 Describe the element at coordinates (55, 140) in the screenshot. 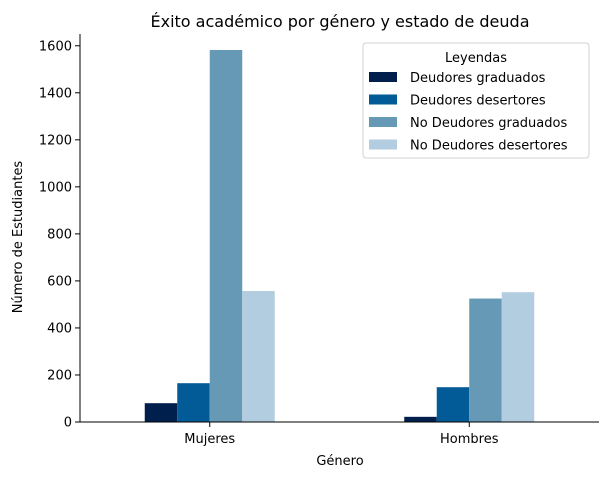

I see `y-tick-label: 1200` at that location.